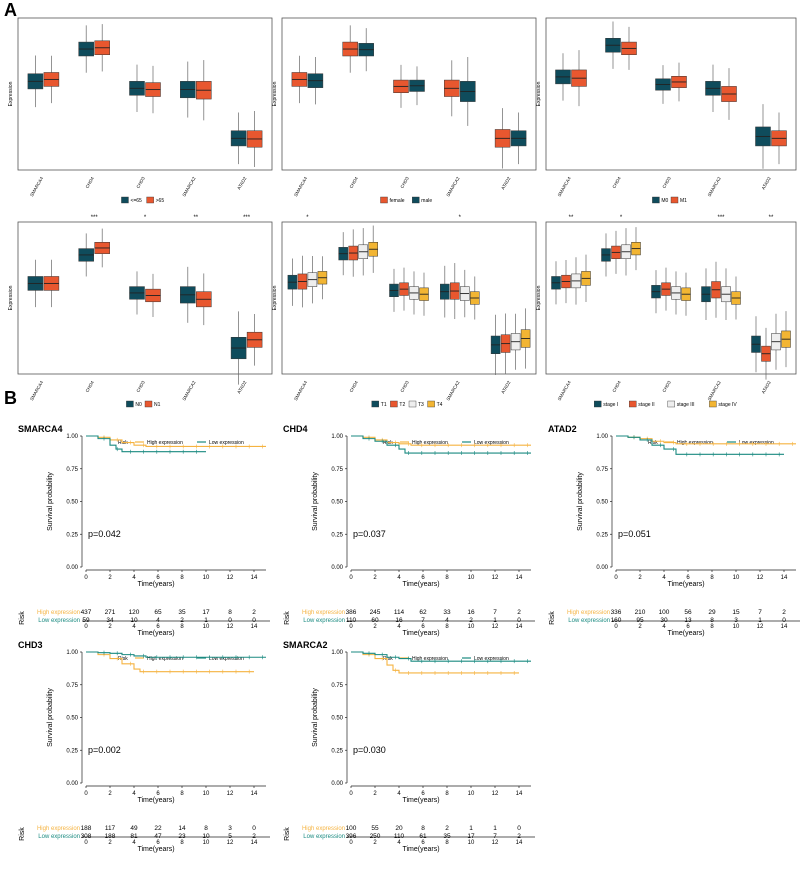  I want to click on p-value: p=0.030, so click(369, 750).